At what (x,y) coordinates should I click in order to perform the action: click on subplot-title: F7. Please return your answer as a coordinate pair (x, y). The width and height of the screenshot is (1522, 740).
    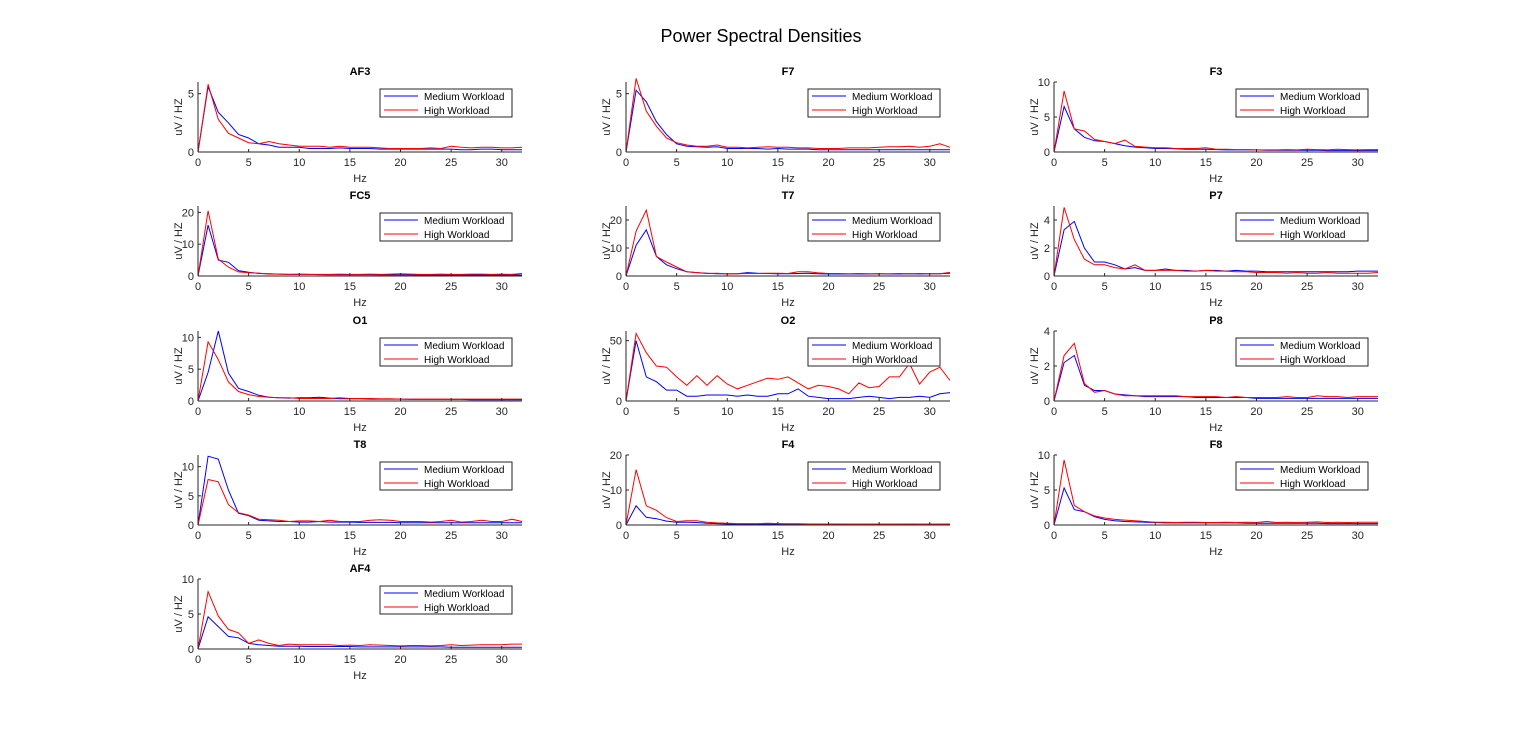
    Looking at the image, I should click on (788, 72).